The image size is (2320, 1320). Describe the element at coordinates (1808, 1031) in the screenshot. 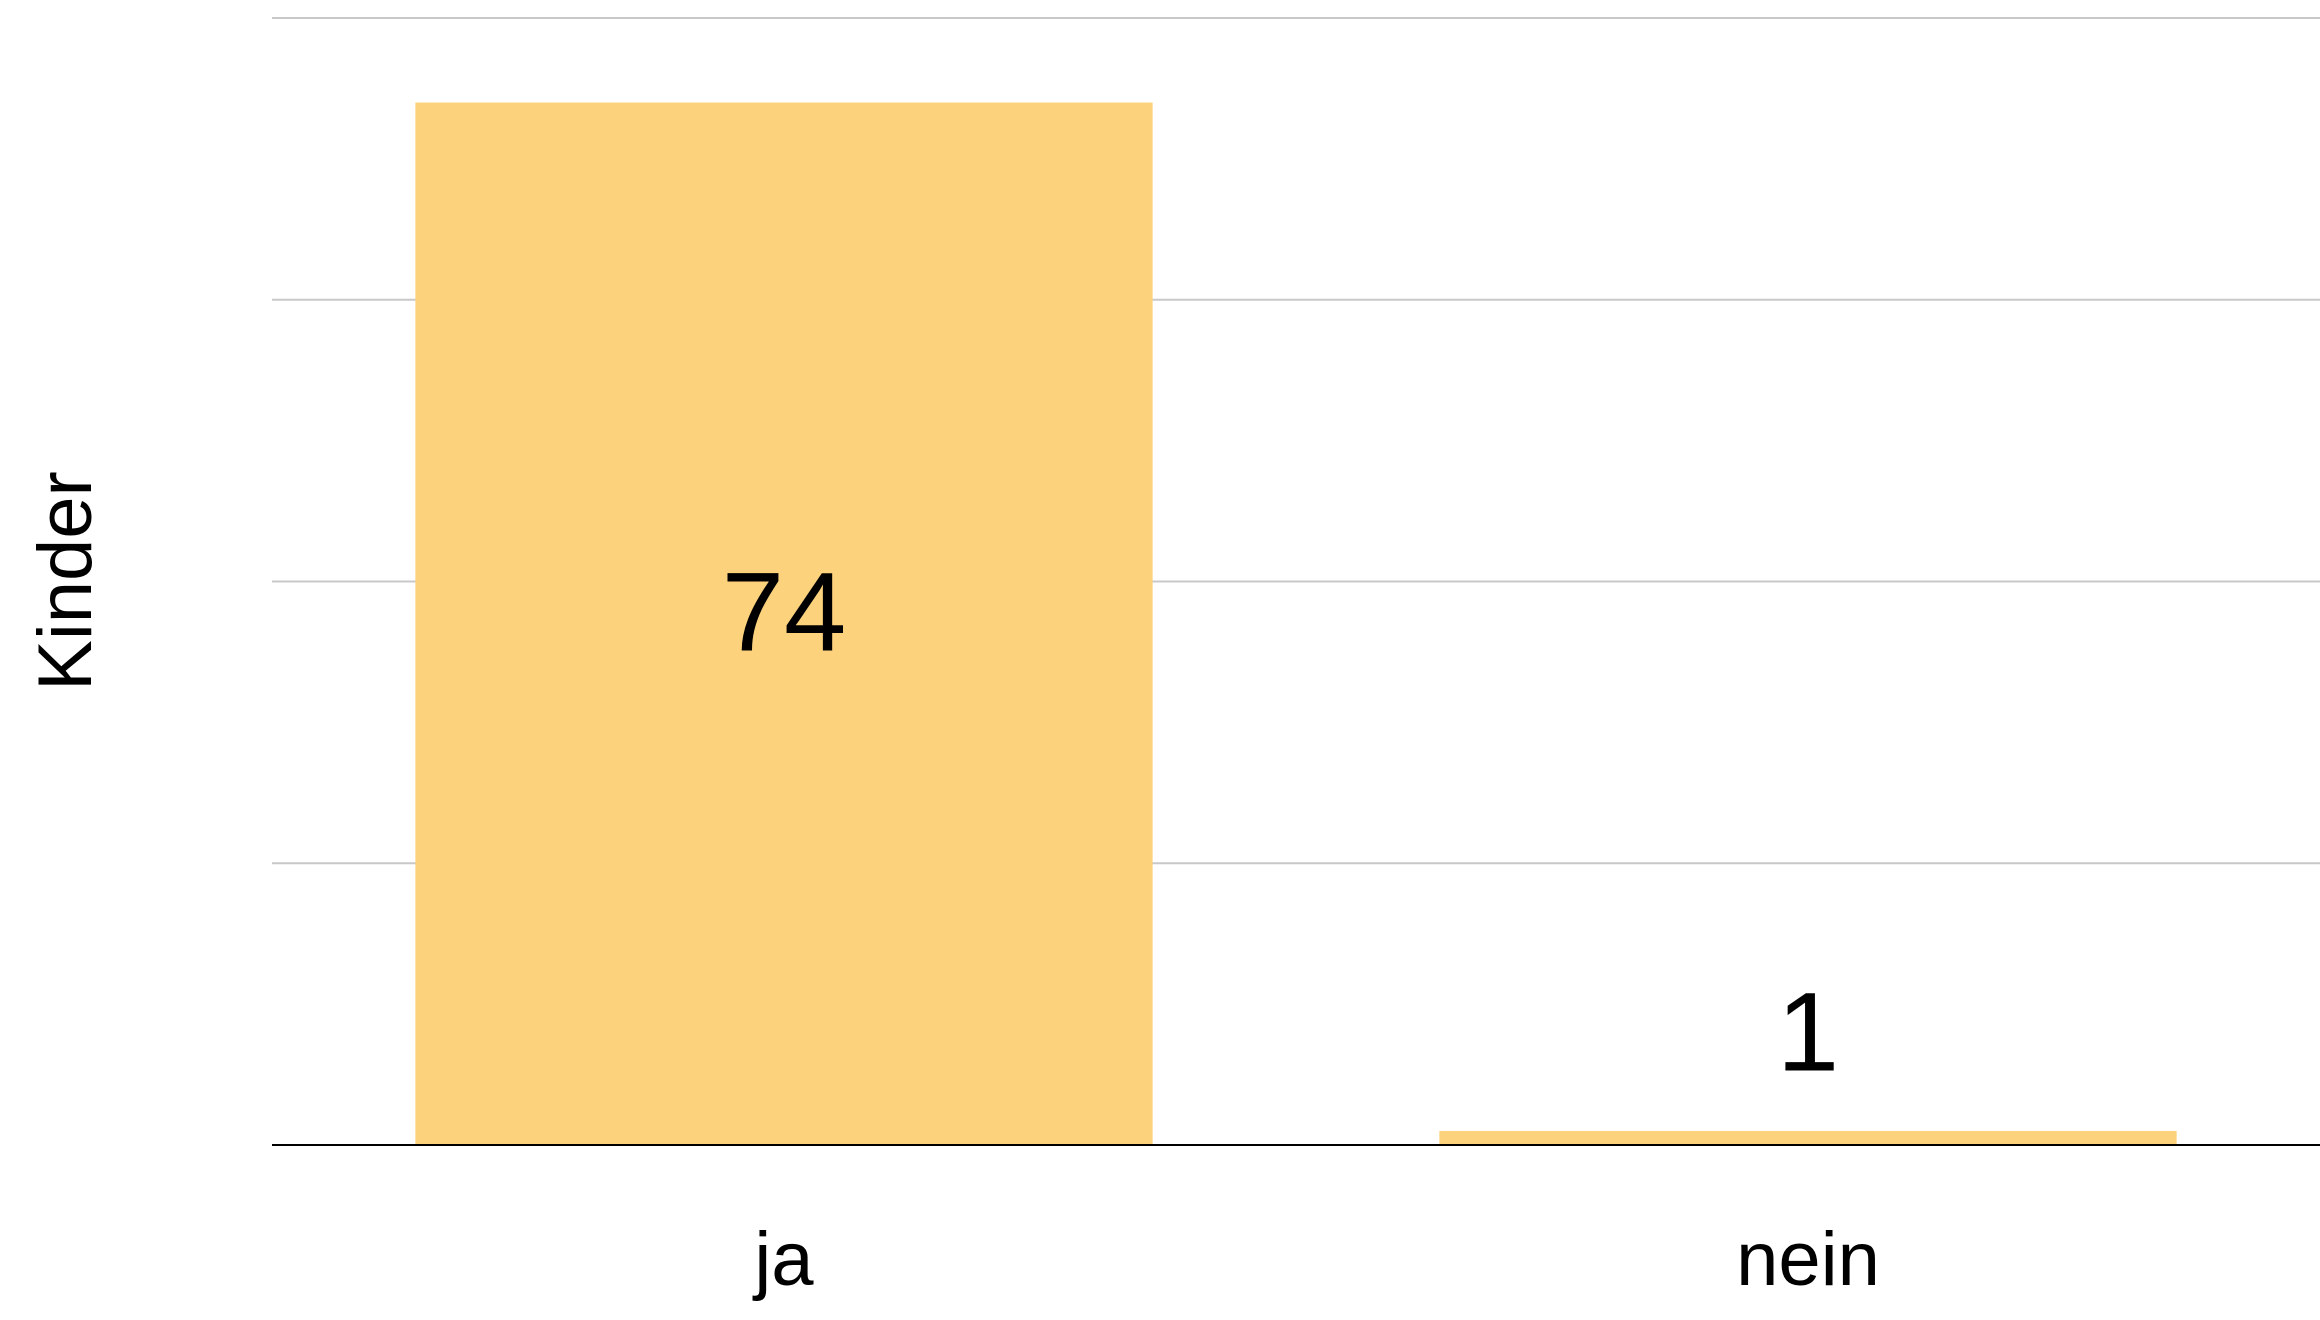

I see `data-label: 1` at that location.